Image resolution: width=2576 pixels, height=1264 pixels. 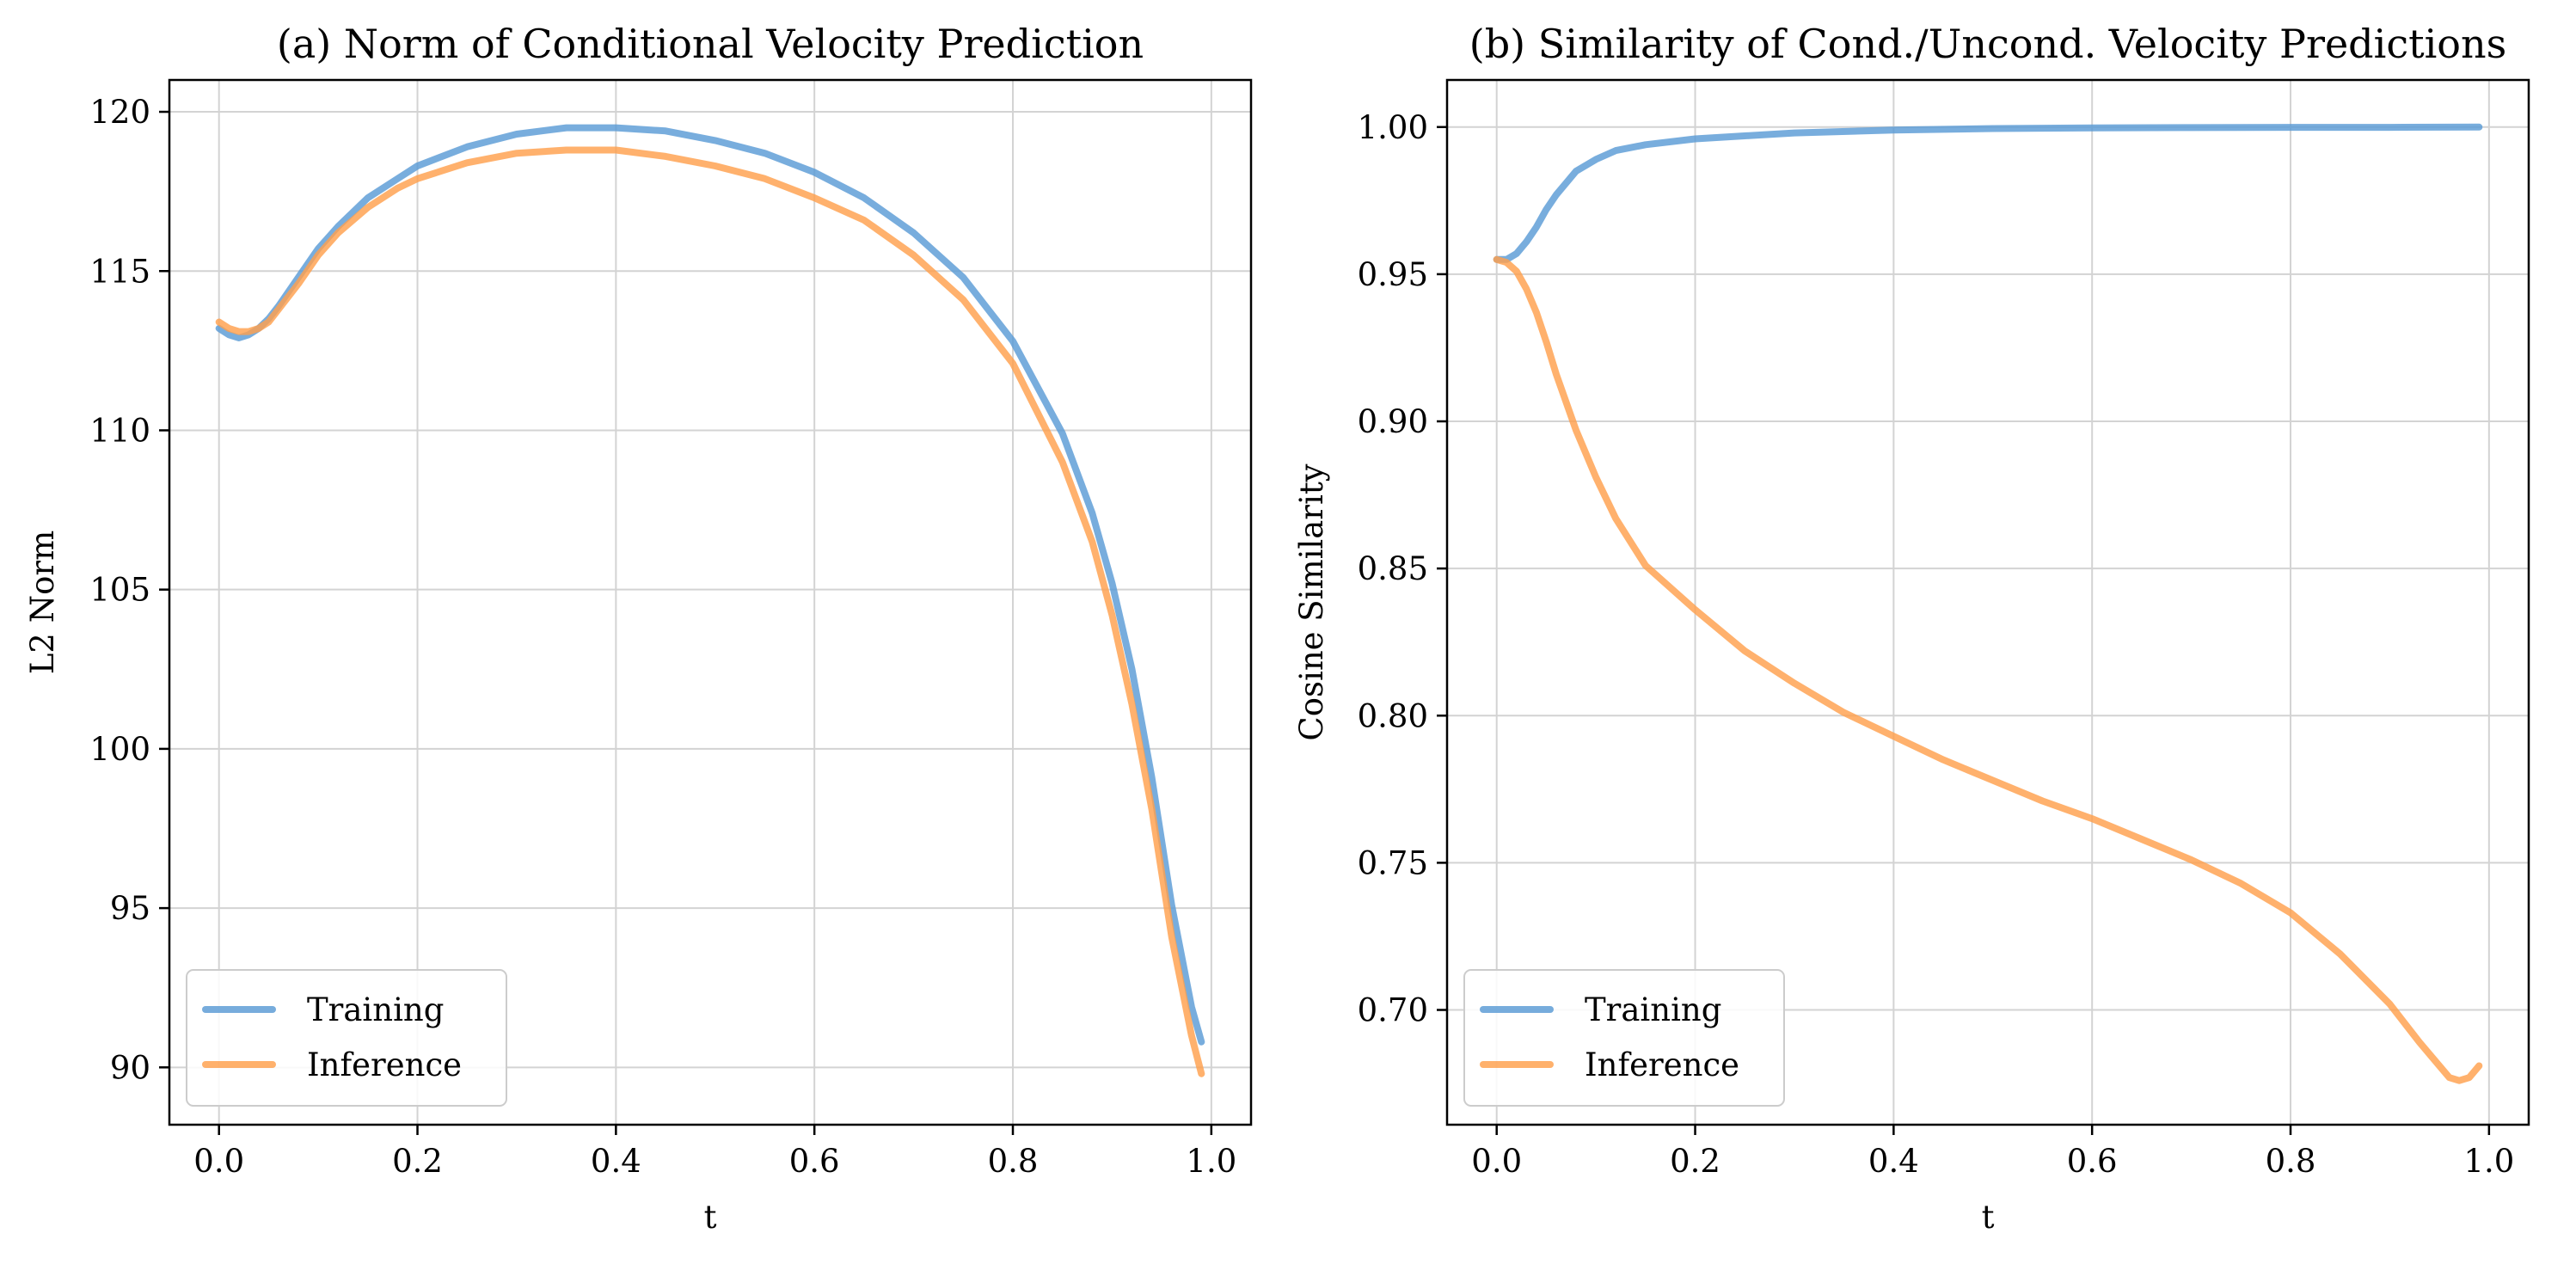 I want to click on y-axis-label: Cosine Similarity, so click(x=1311, y=601).